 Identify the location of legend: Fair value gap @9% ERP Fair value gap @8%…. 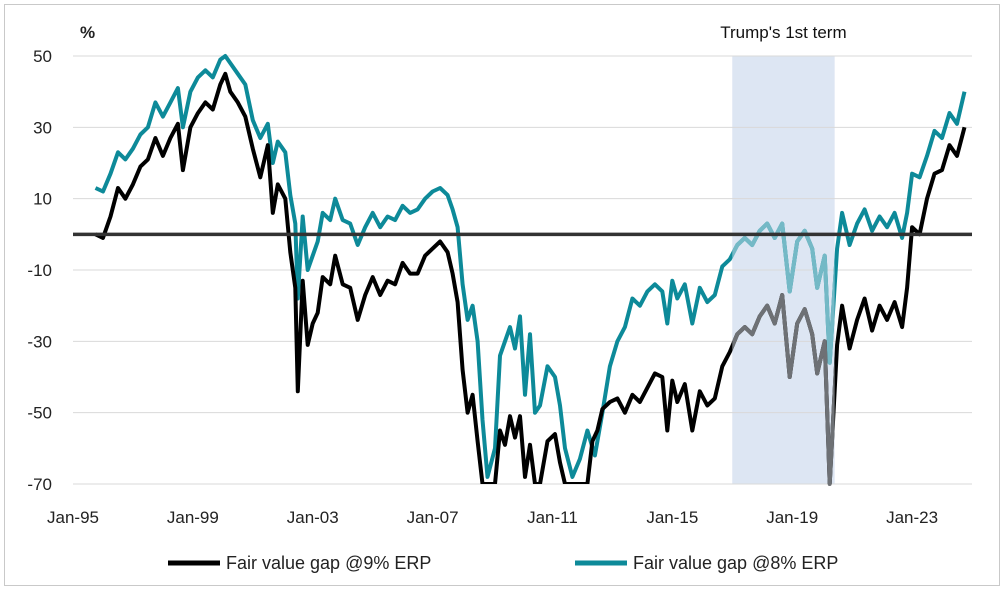
(503, 563).